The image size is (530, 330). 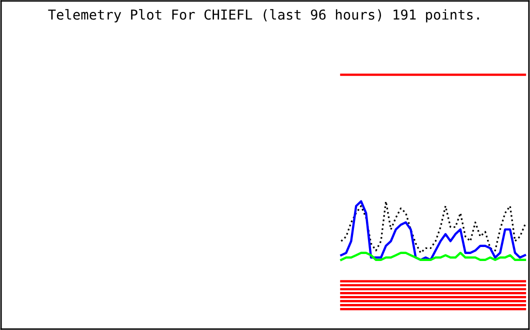 I want to click on chart-title: Telemetry Plot For CHIEFL (last 96 hours) 191 points., so click(x=263, y=15).